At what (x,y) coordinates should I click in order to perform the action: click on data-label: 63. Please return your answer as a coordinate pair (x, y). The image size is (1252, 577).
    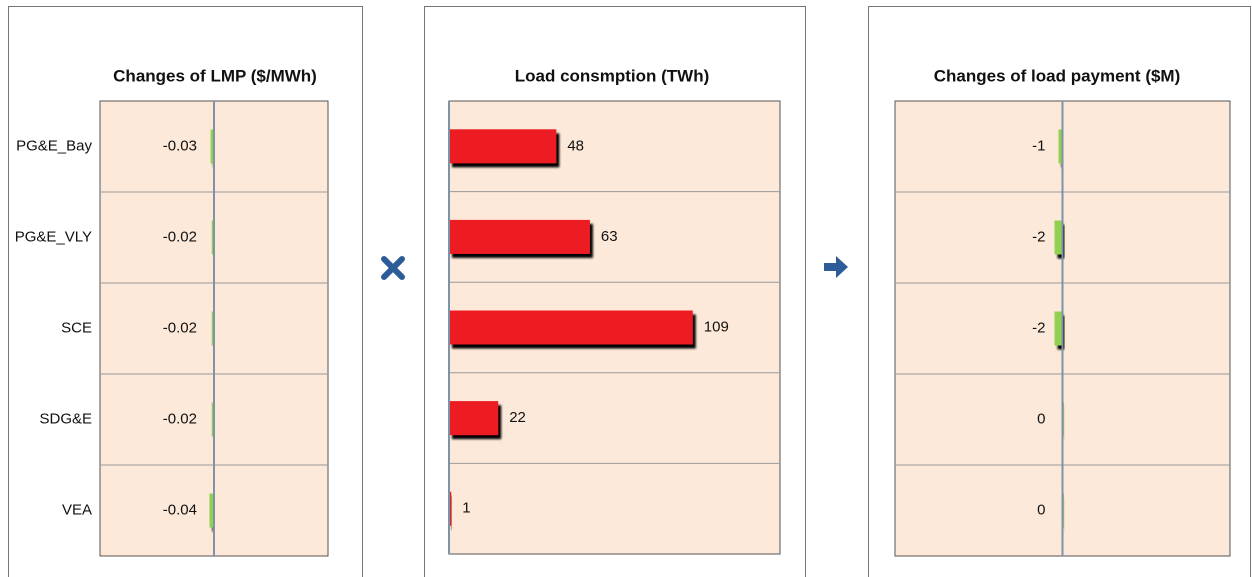
    Looking at the image, I should click on (609, 236).